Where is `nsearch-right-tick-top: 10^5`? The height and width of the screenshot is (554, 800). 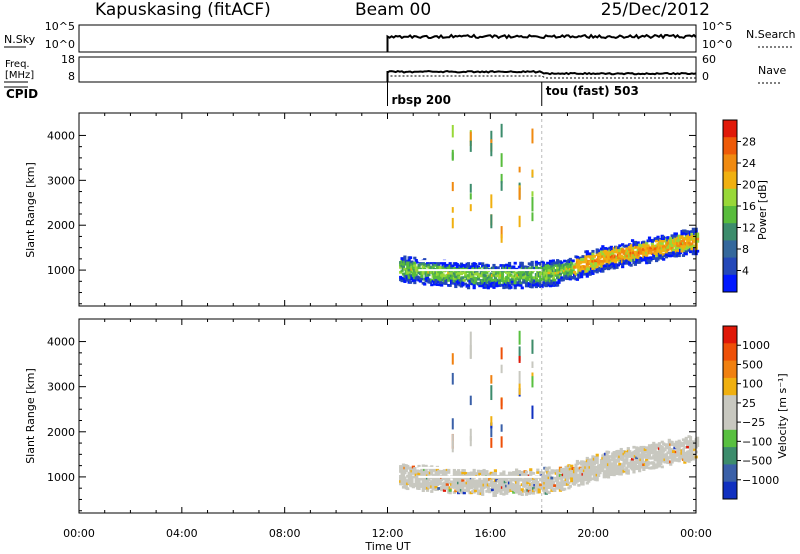
nsearch-right-tick-top: 10^5 is located at coordinates (717, 26).